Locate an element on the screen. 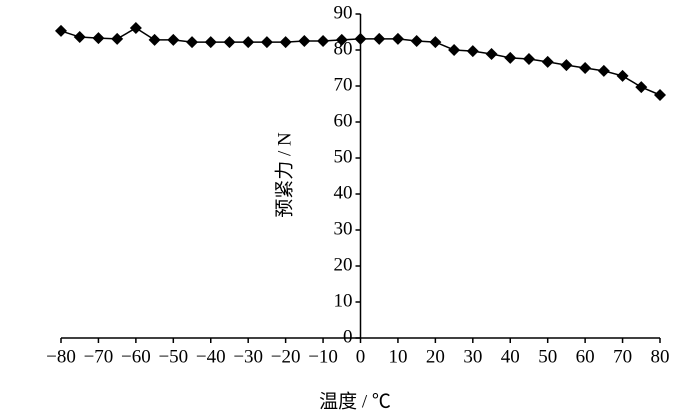  x-tick-label: −60 is located at coordinates (136, 356).